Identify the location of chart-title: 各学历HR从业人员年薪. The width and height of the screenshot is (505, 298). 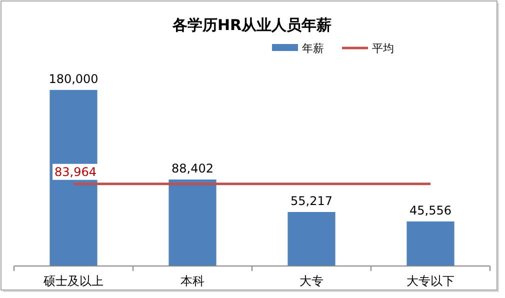
(251, 25).